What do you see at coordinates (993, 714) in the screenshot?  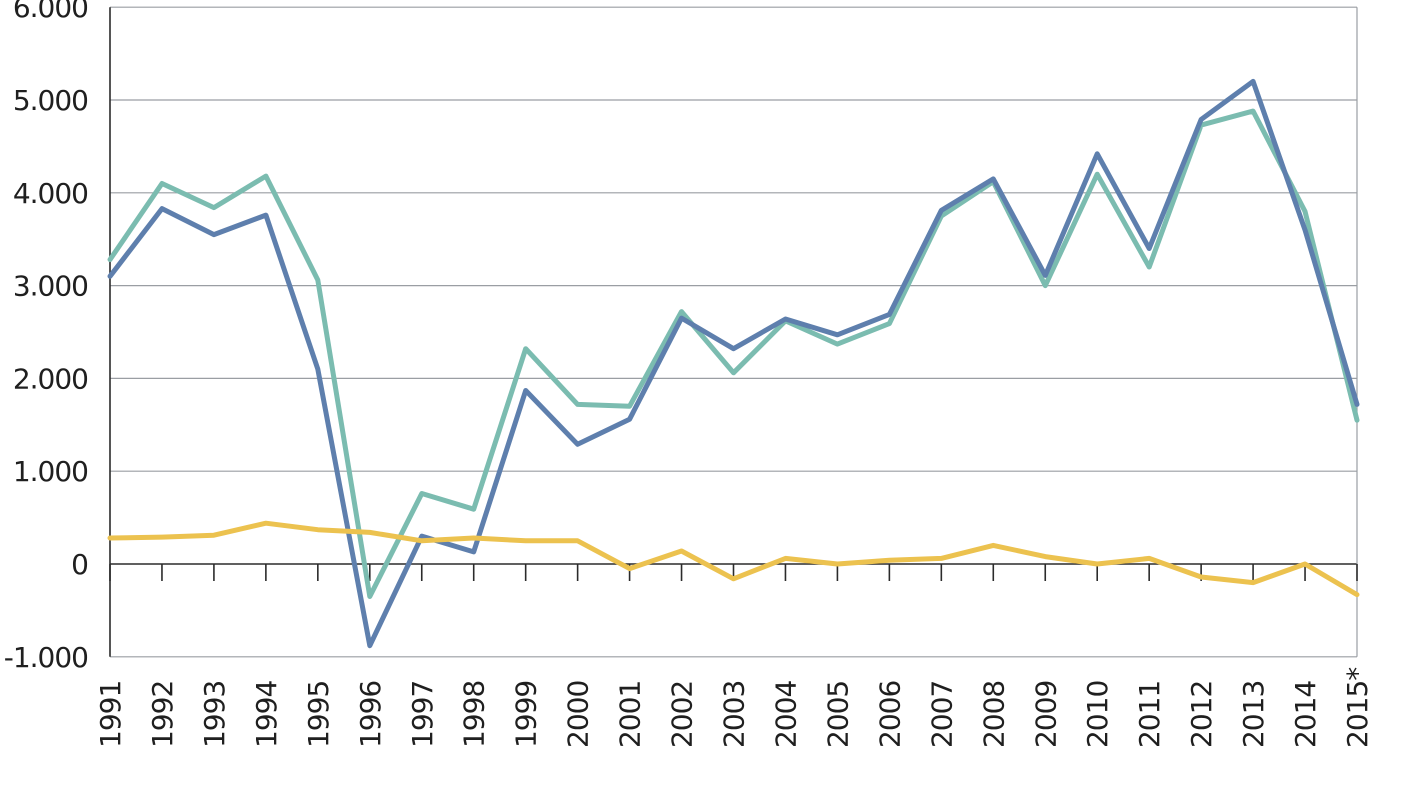 I see `x-tick-label: 2008` at bounding box center [993, 714].